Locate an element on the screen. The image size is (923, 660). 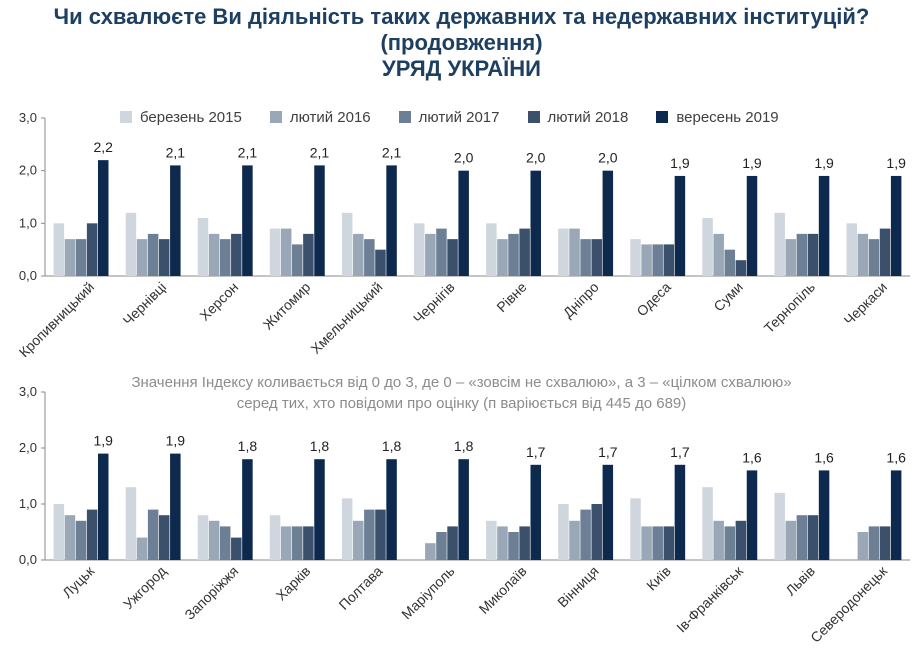
category-label: Луцьк is located at coordinates (78, 581).